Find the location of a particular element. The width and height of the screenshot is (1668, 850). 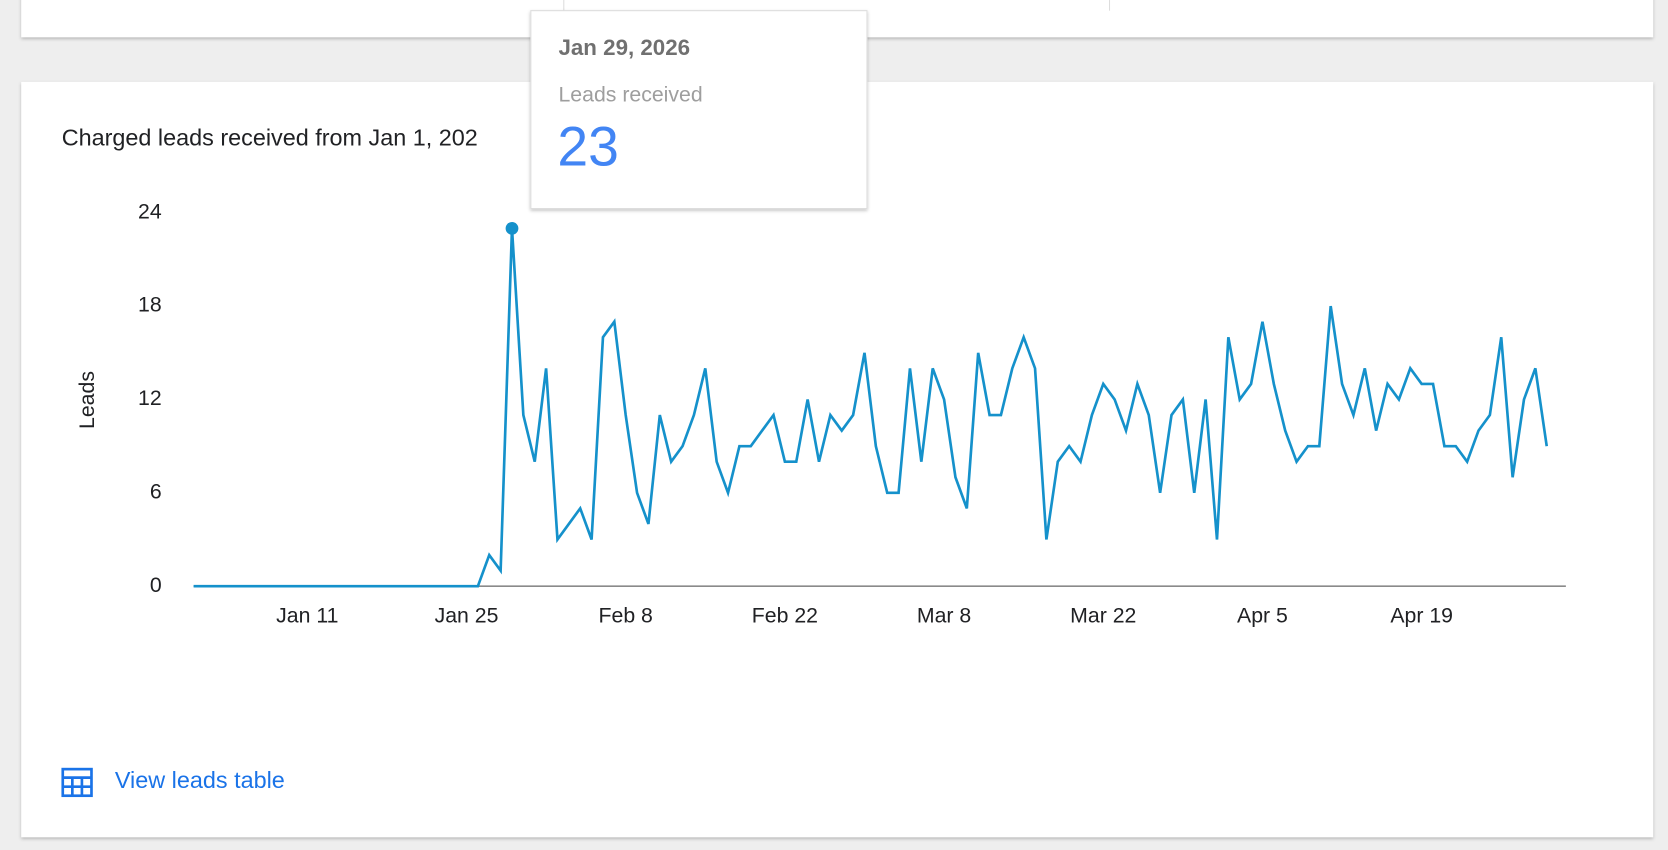

x-tick-label: Mar 22 is located at coordinates (1103, 616).